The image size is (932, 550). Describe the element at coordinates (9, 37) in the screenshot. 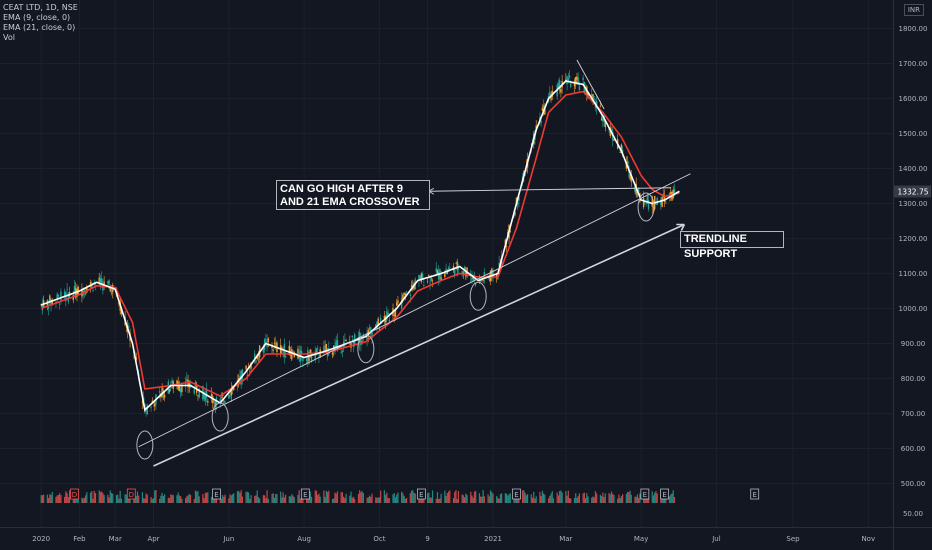

I see `volume-legend: Vol` at that location.